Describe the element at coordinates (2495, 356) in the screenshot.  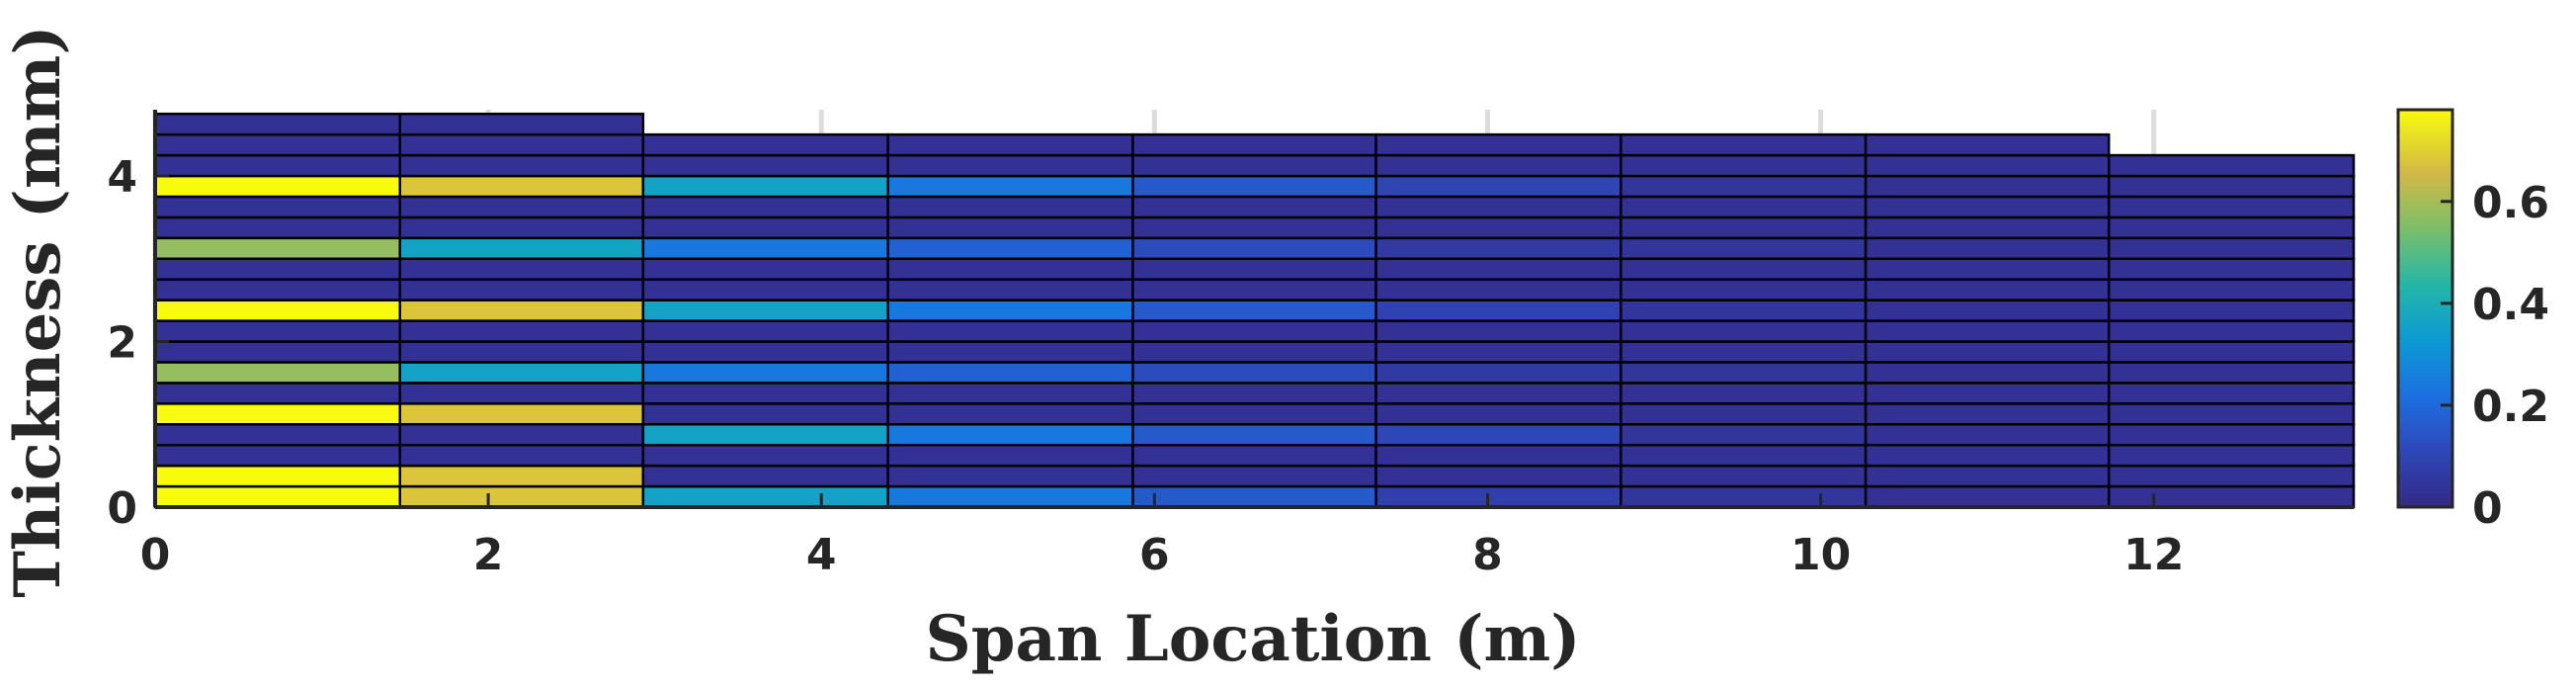
I see `colorbar-ticks: 0 0.2 0.4 0.6` at that location.